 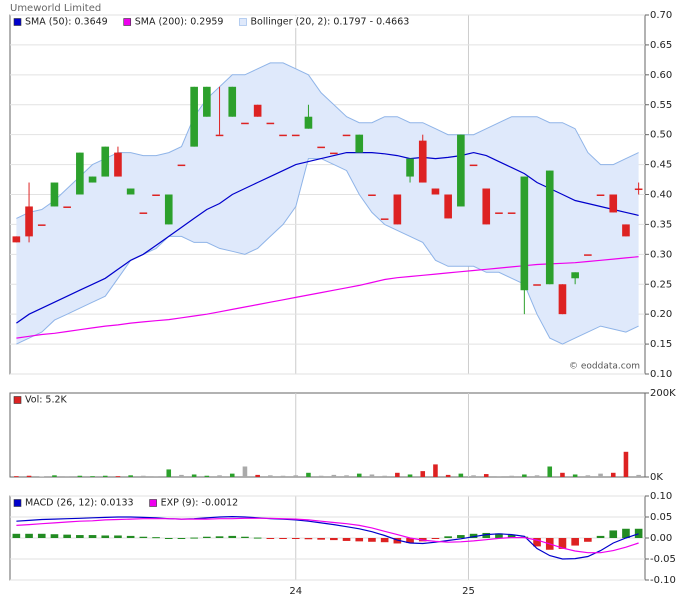 What do you see at coordinates (661, 284) in the screenshot?
I see `y-tick-label: 0.25` at bounding box center [661, 284].